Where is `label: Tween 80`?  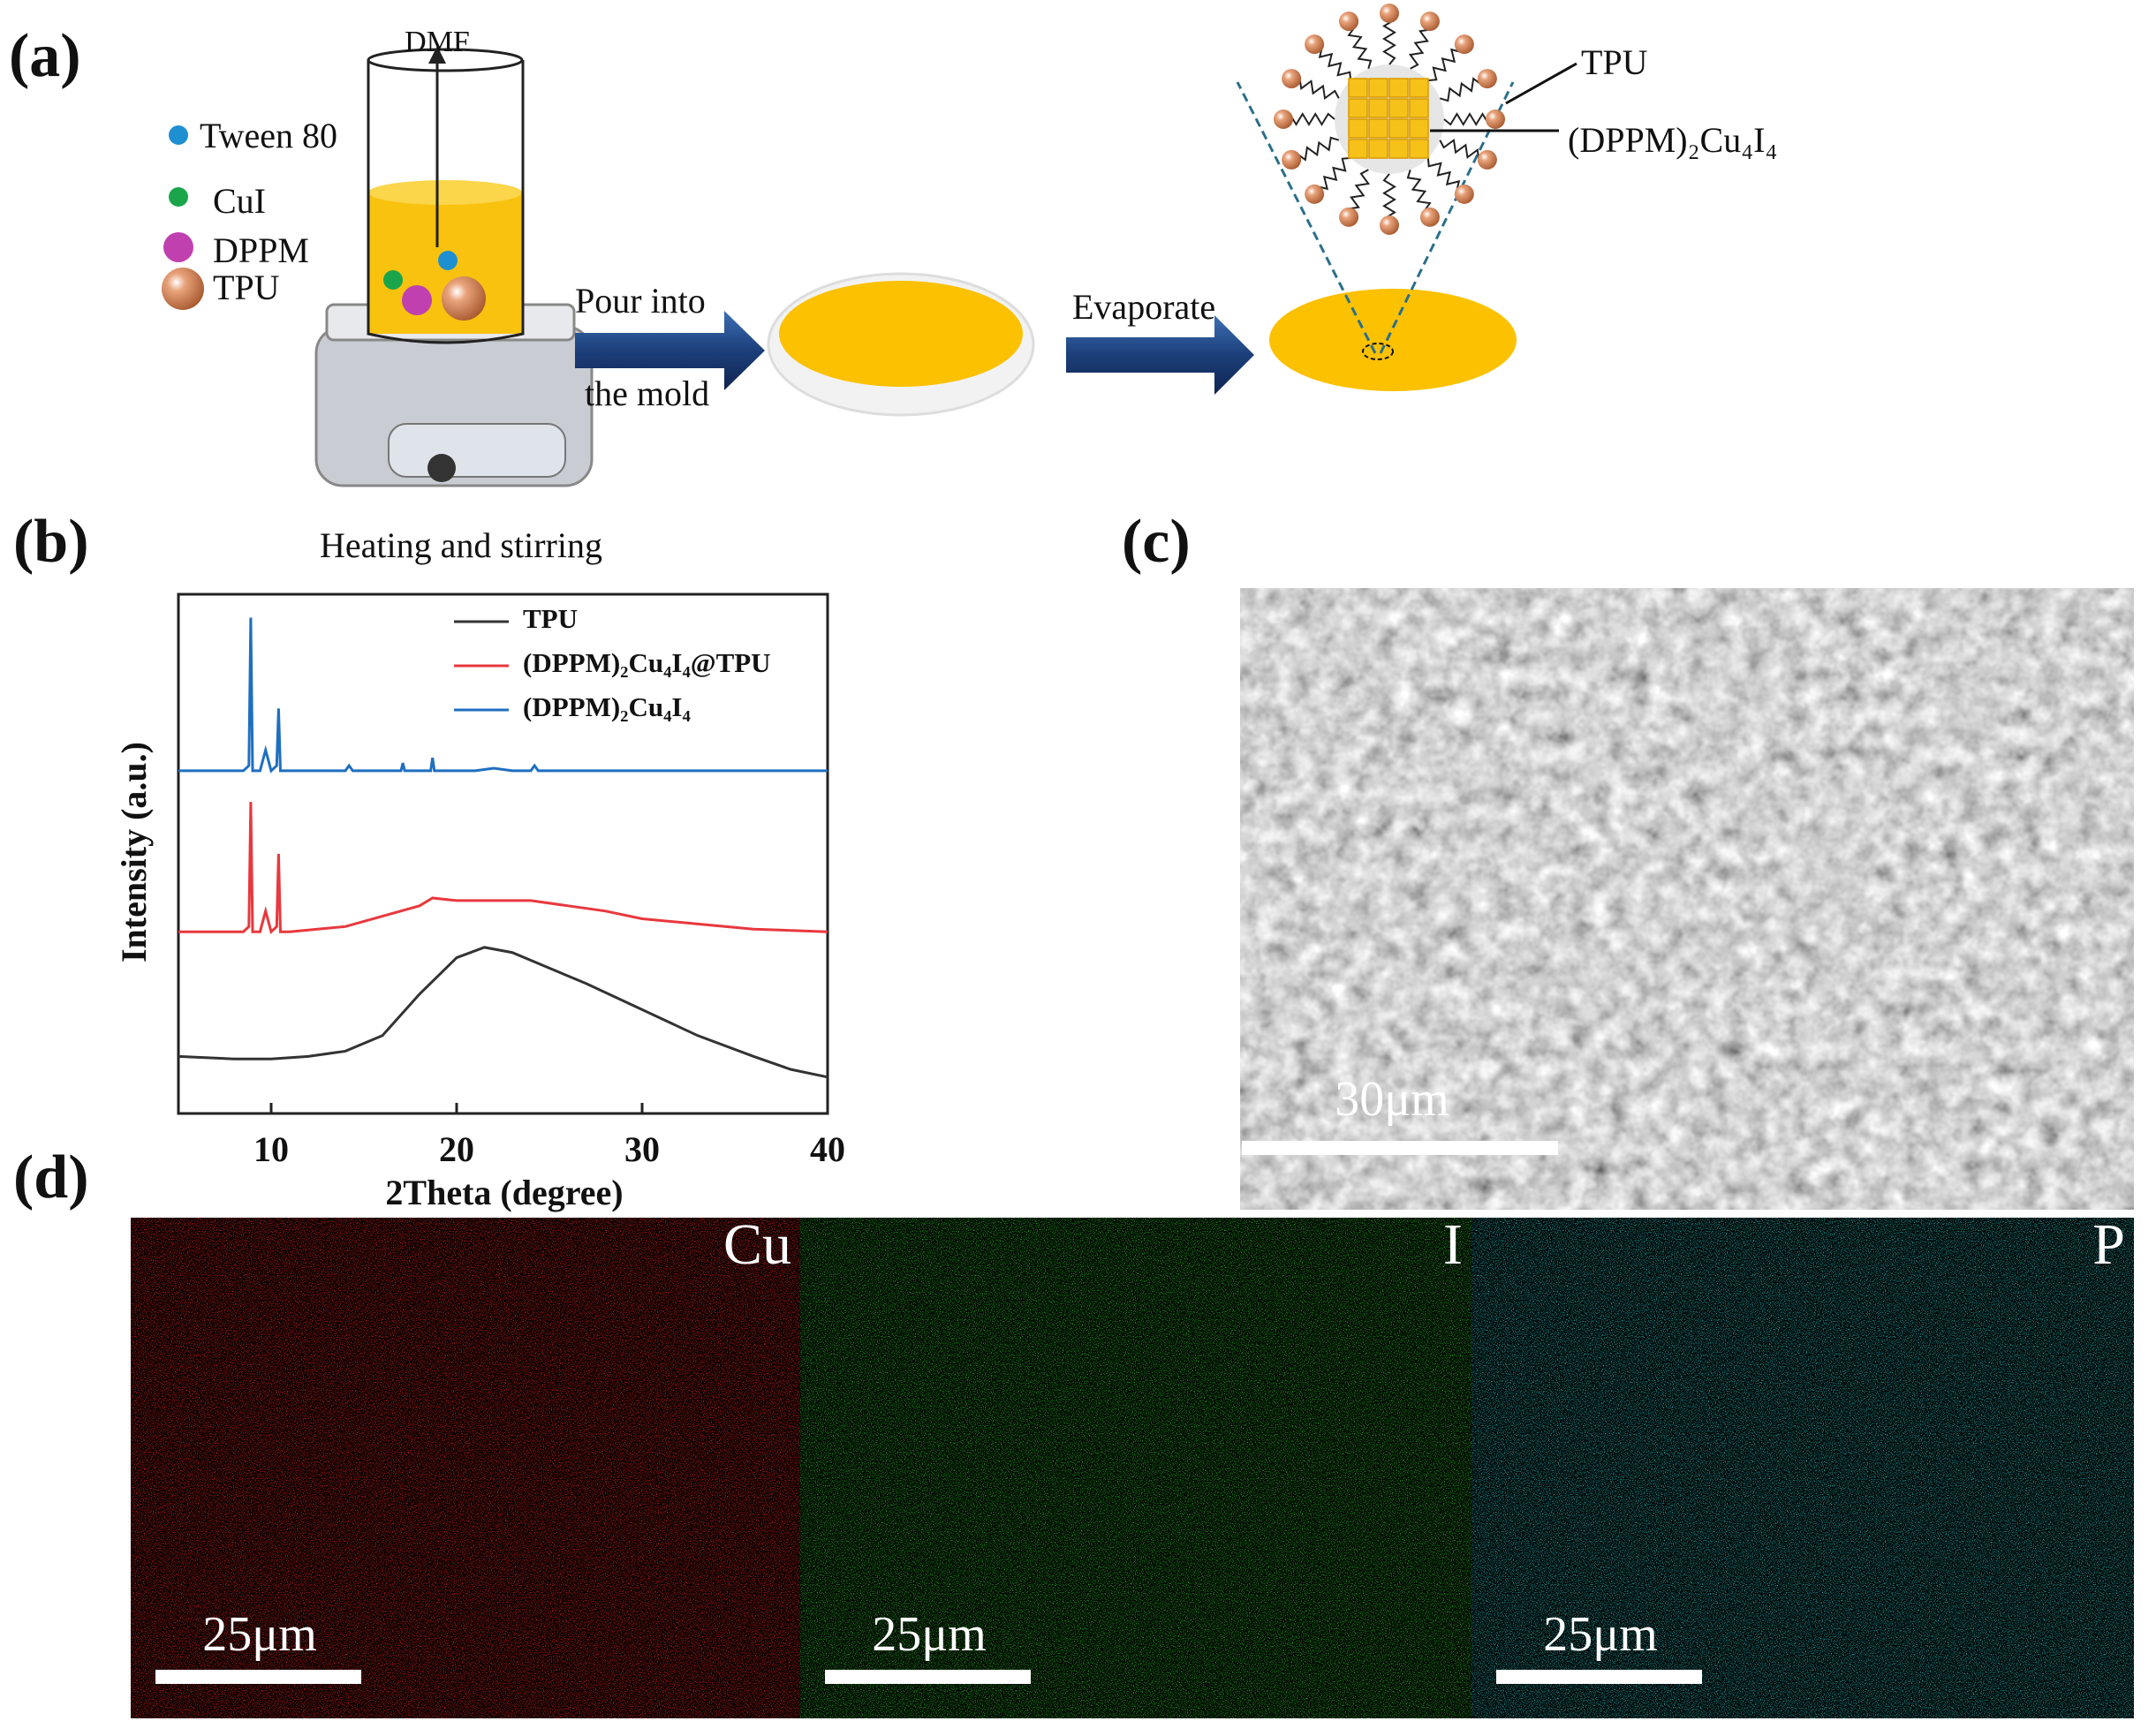 label: Tween 80 is located at coordinates (268, 135).